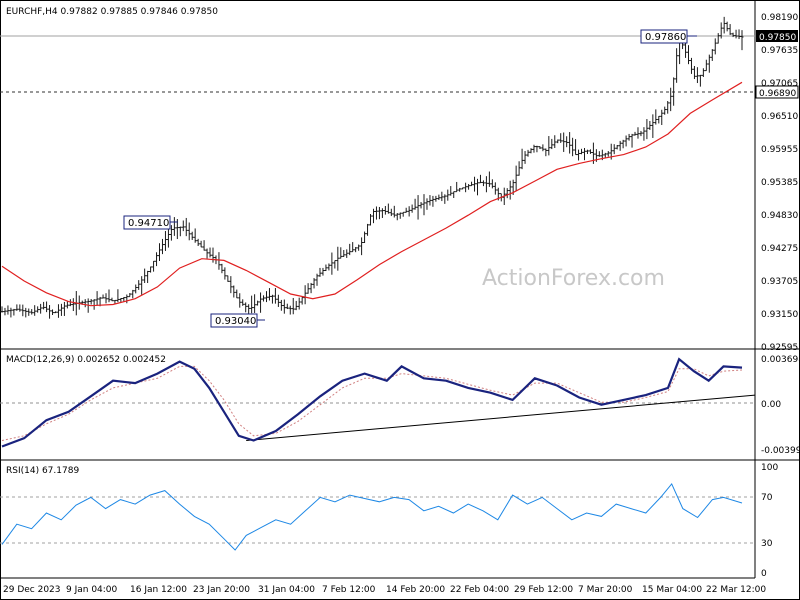 The image size is (800, 600). I want to click on time-tick-label: 31 Jan 04:00, so click(286, 590).